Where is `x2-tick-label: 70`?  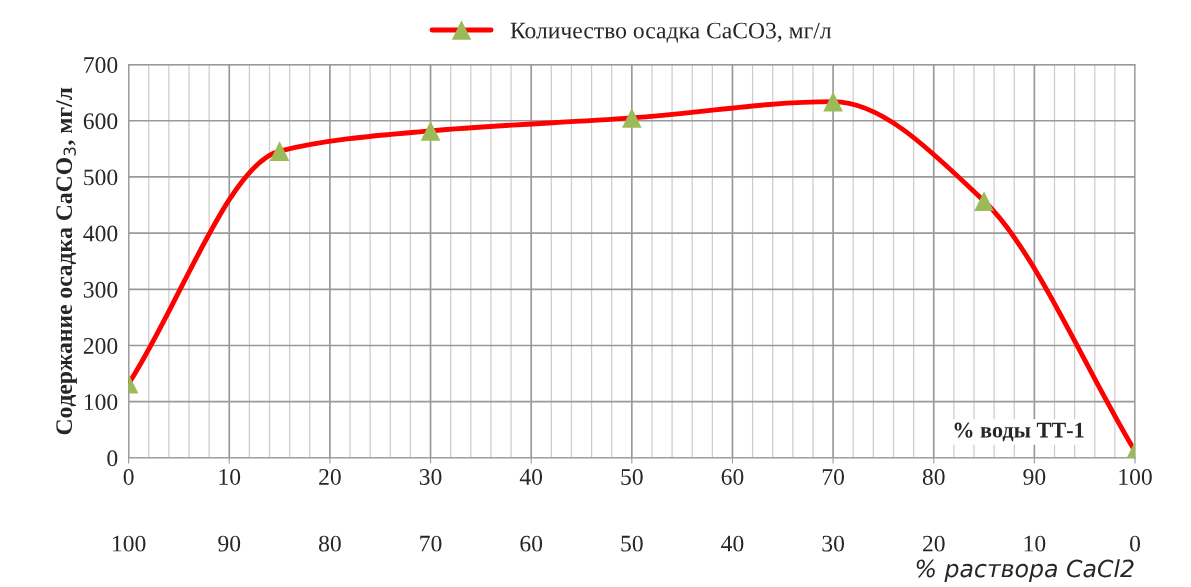
x2-tick-label: 70 is located at coordinates (431, 543).